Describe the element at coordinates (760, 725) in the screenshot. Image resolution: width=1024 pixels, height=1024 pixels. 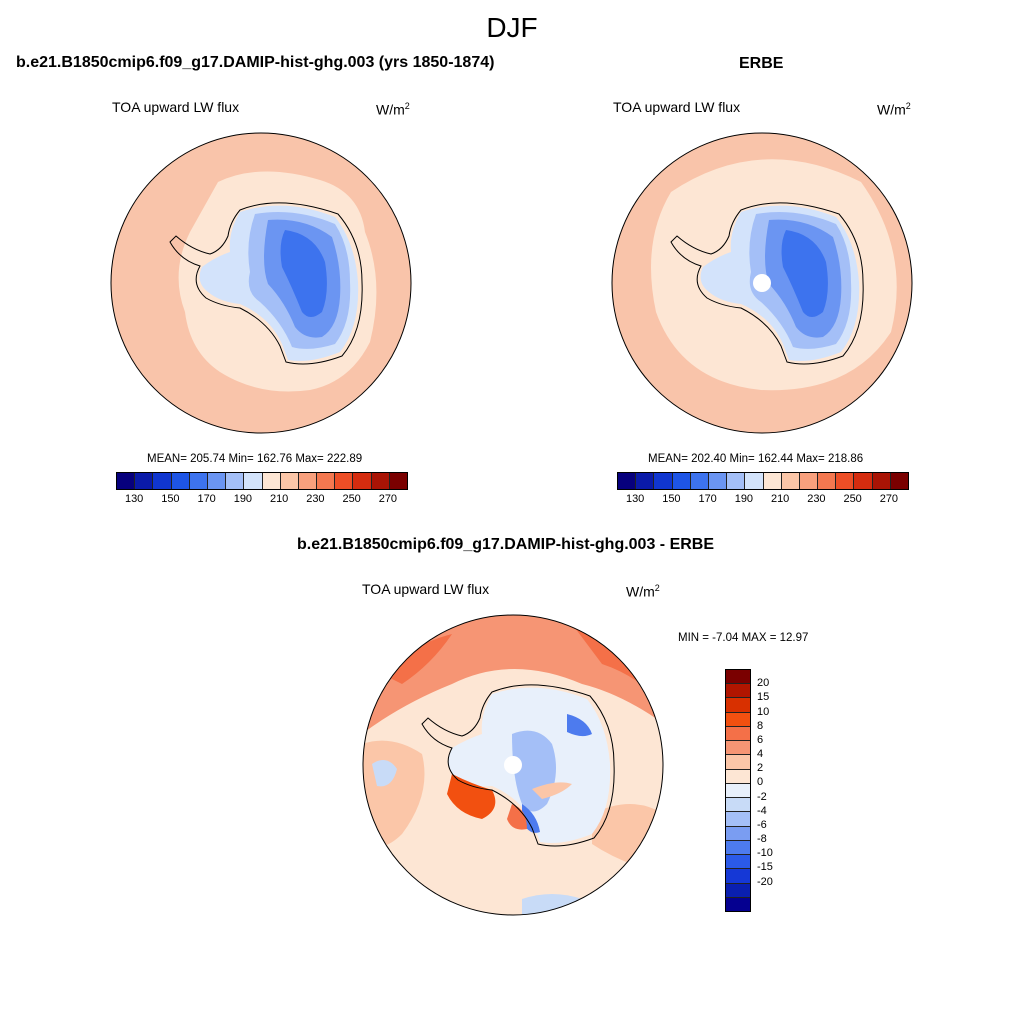
I see `colorbar-tick-label: 8` at that location.